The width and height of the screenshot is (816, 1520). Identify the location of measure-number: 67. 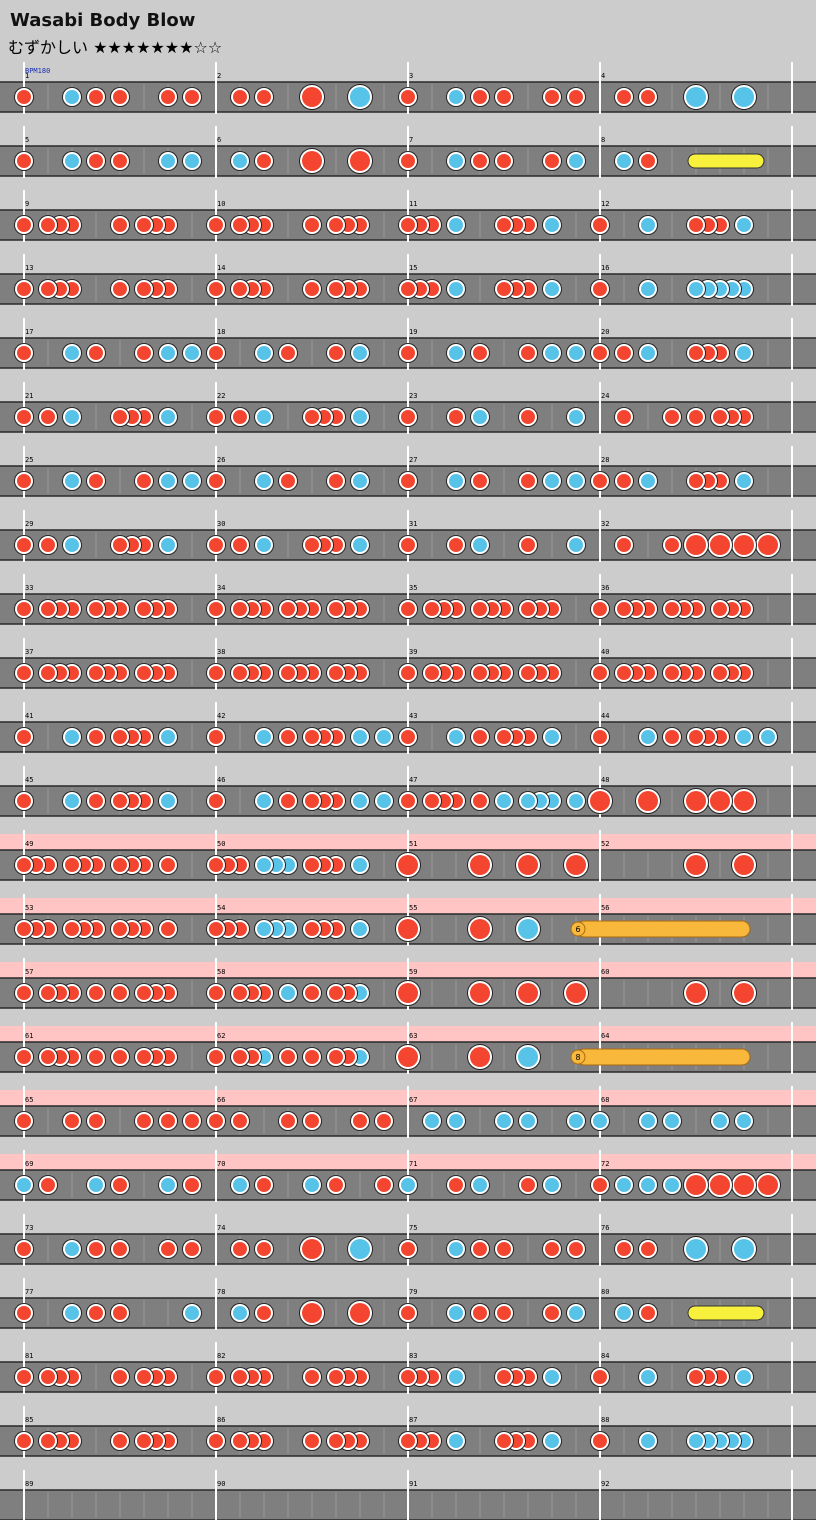
(413, 1100).